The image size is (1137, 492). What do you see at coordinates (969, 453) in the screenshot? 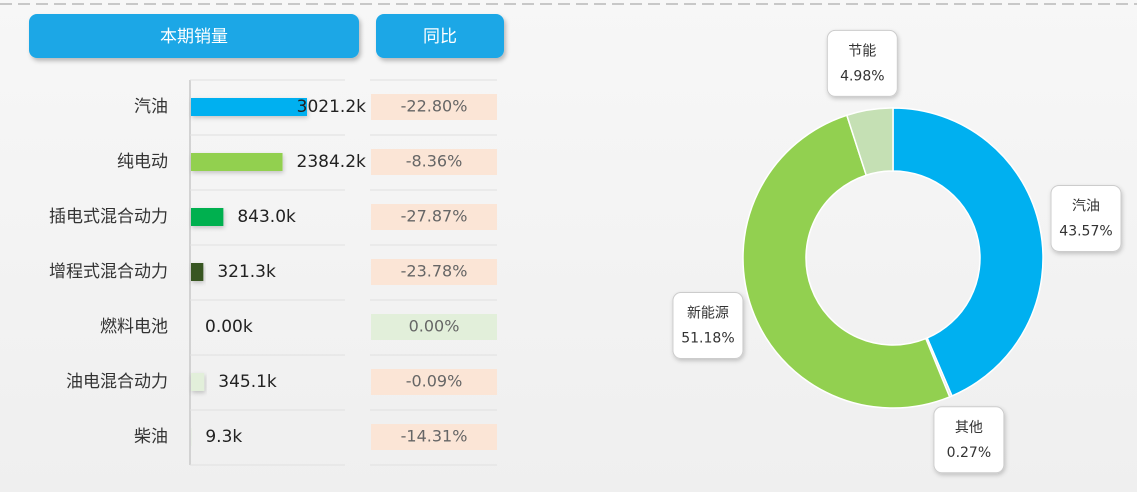
I see `callout-value: 0.27%` at bounding box center [969, 453].